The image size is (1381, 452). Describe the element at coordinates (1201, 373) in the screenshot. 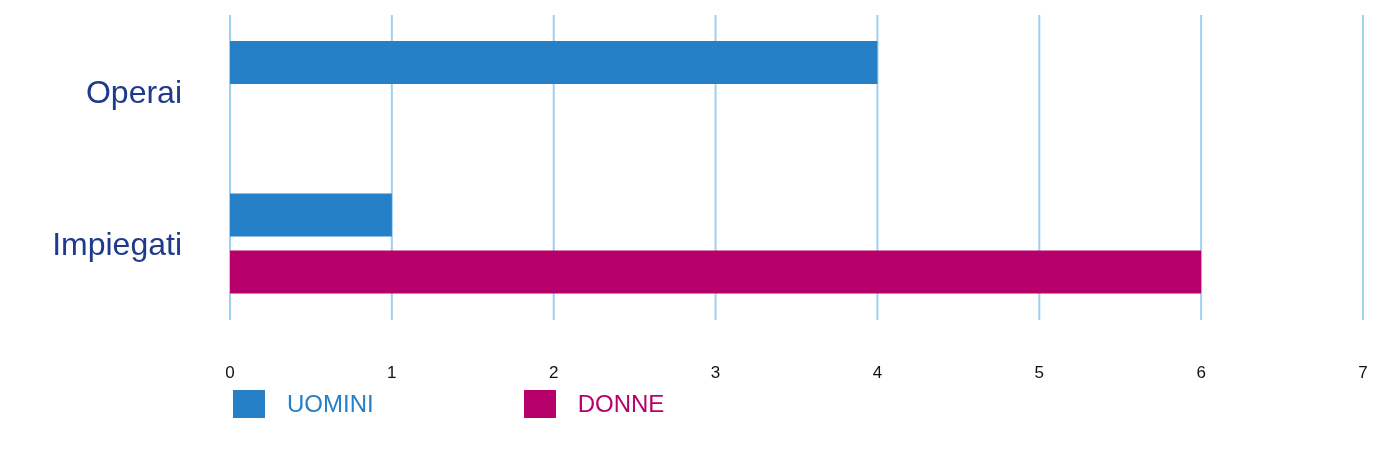

I see `x-tick-label: 6` at that location.